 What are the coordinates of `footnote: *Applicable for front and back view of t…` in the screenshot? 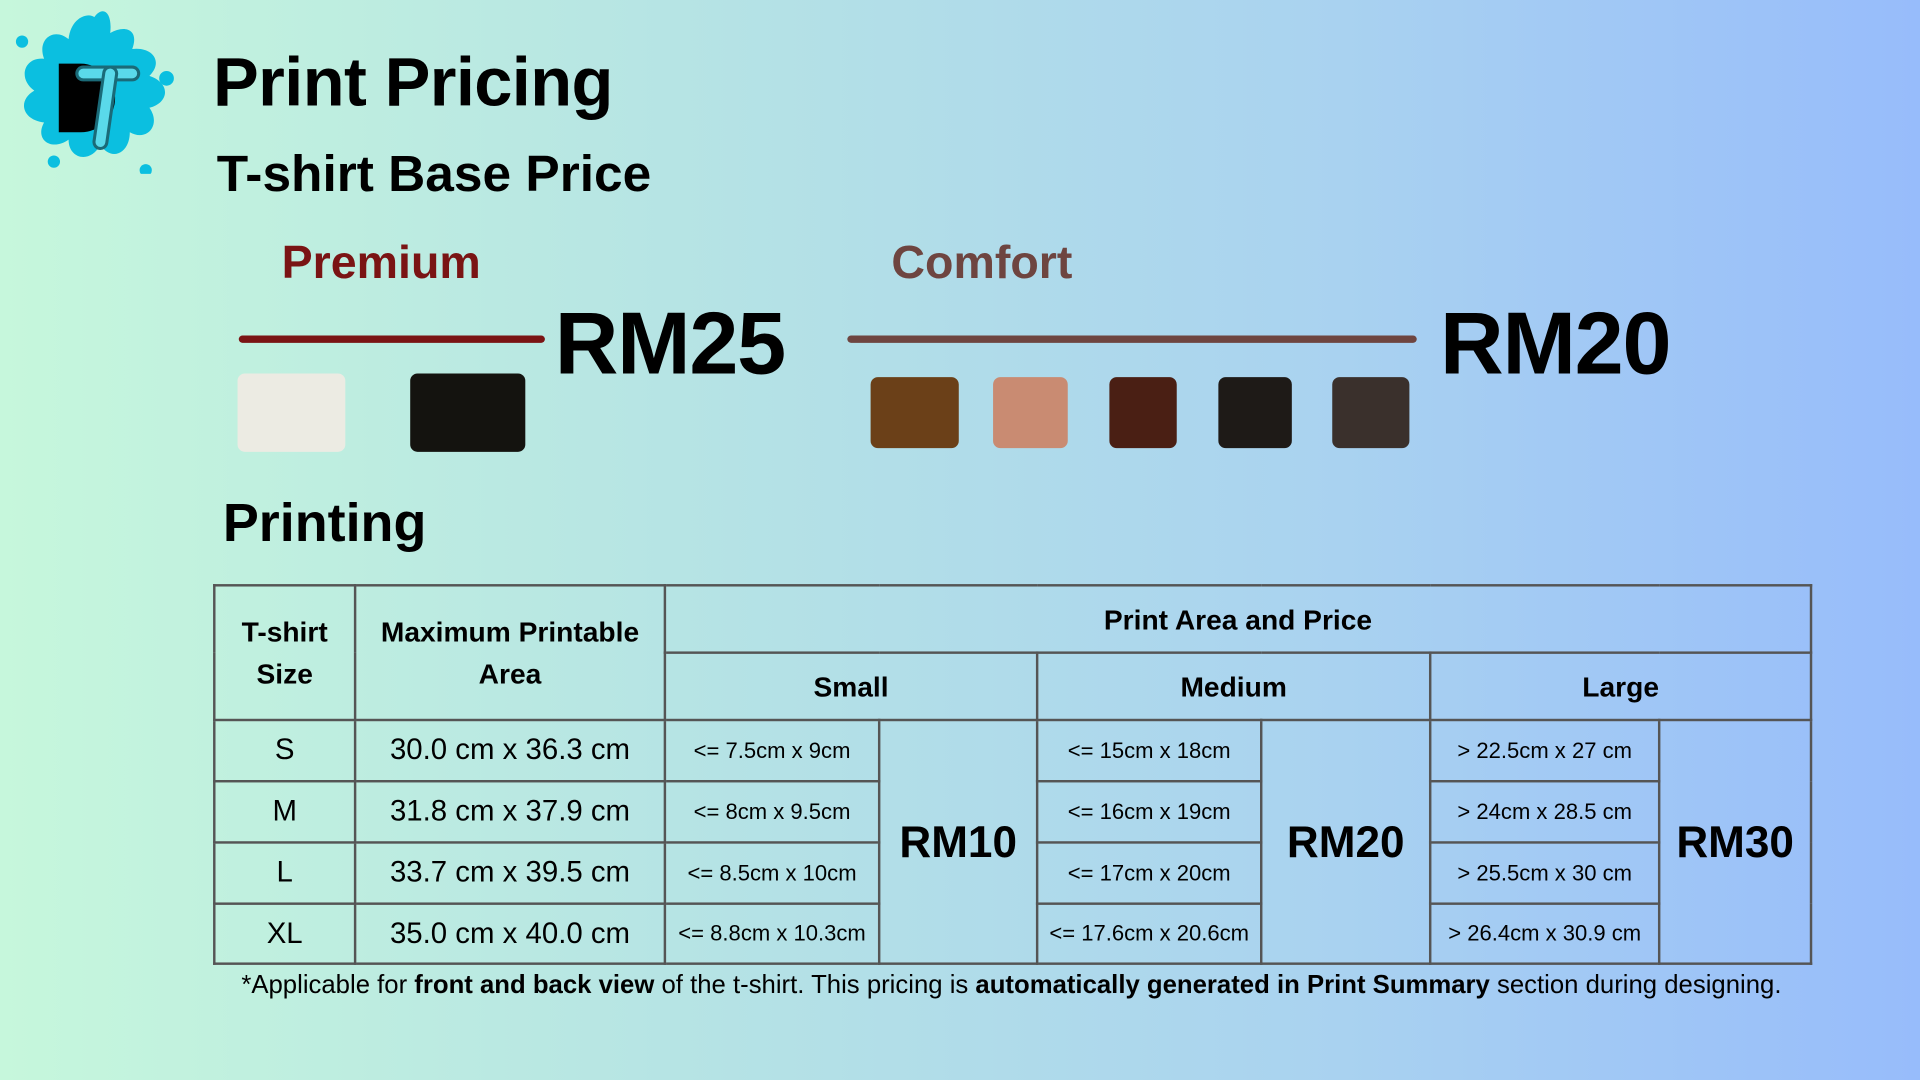 It's located at (1011, 985).